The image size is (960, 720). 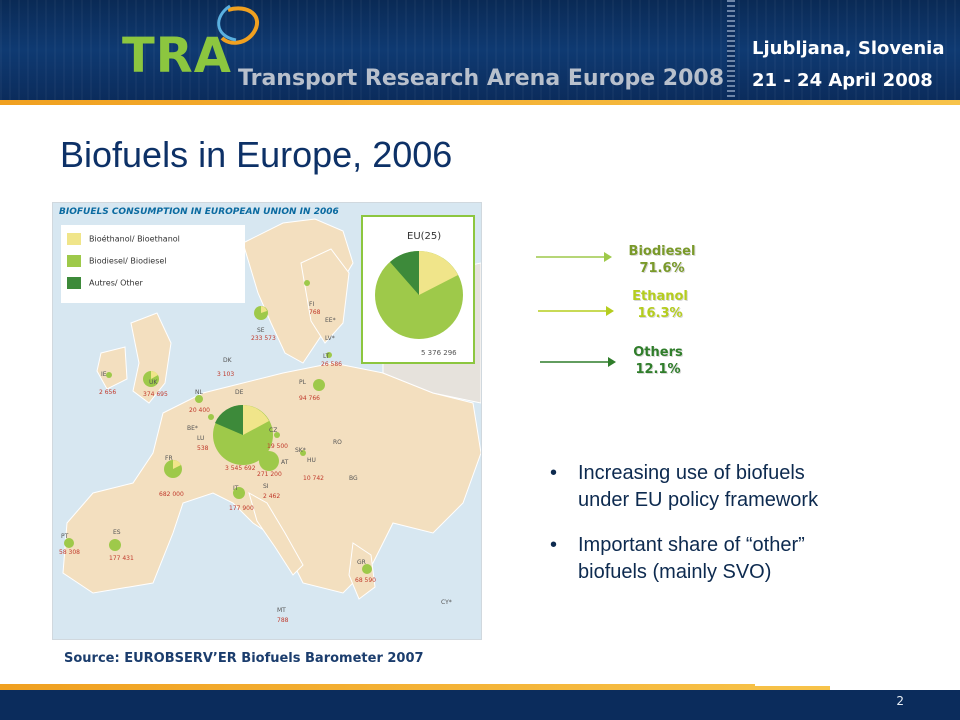 What do you see at coordinates (171, 494) in the screenshot?
I see `country-value: 682 000` at bounding box center [171, 494].